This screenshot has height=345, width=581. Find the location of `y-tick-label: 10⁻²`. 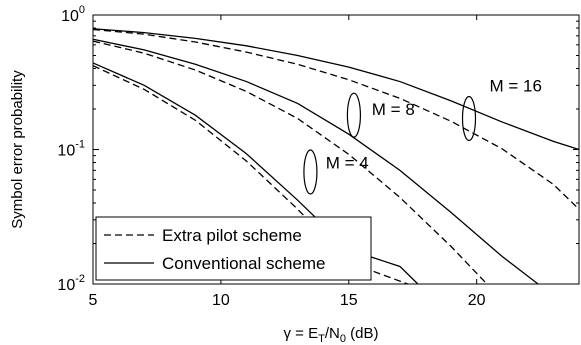

y-tick-label: 10⁻² is located at coordinates (71, 283).